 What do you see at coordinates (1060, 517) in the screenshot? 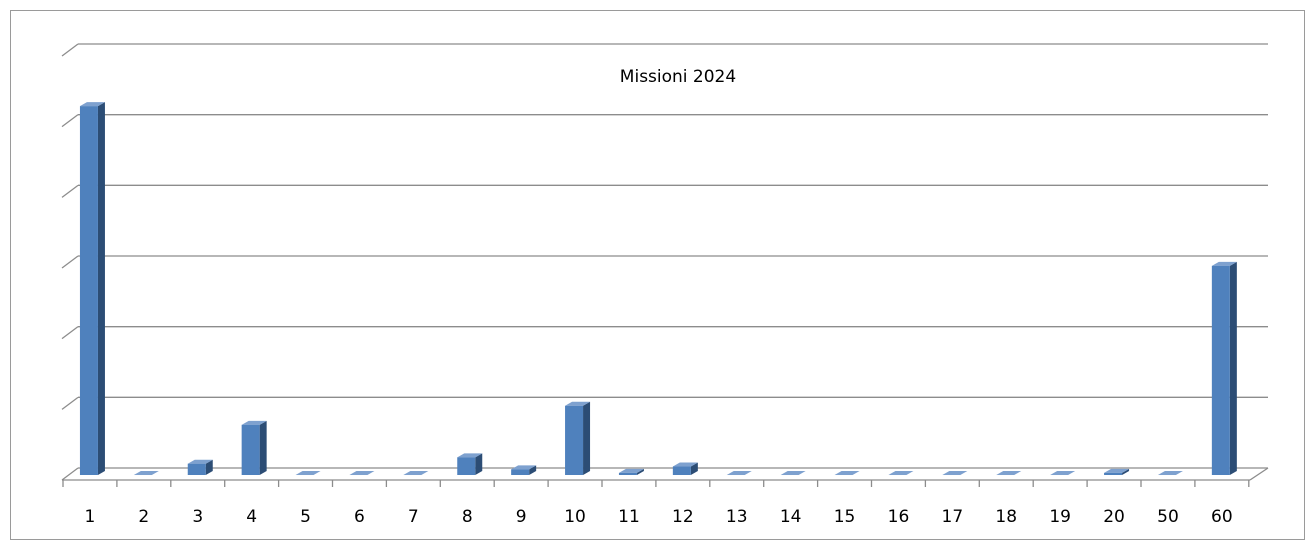
I see `x-tick-label: 19` at bounding box center [1060, 517].